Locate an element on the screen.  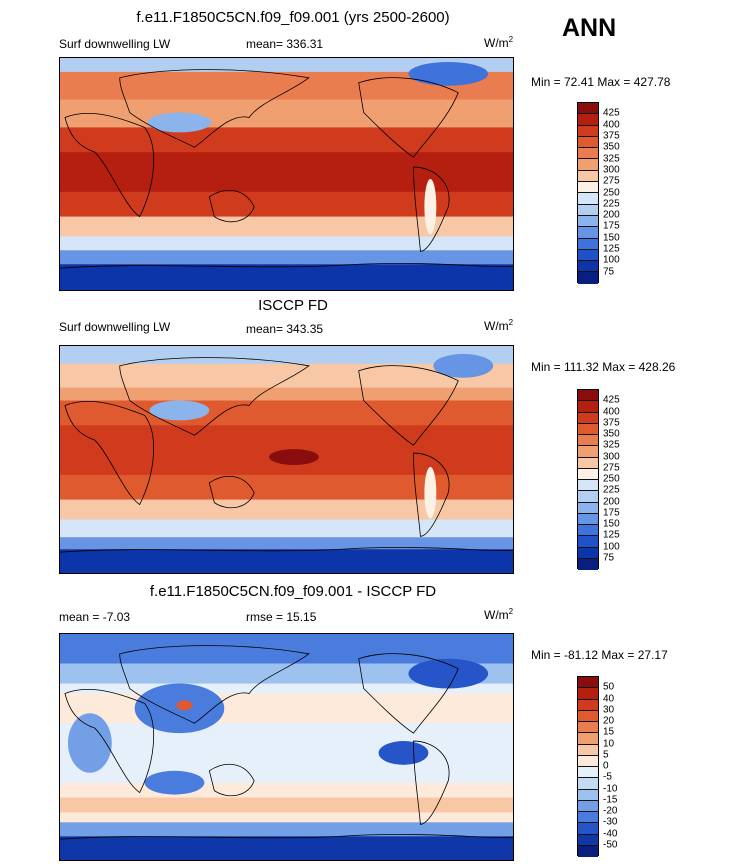
panel1-deep-tropics is located at coordinates (286, 172).